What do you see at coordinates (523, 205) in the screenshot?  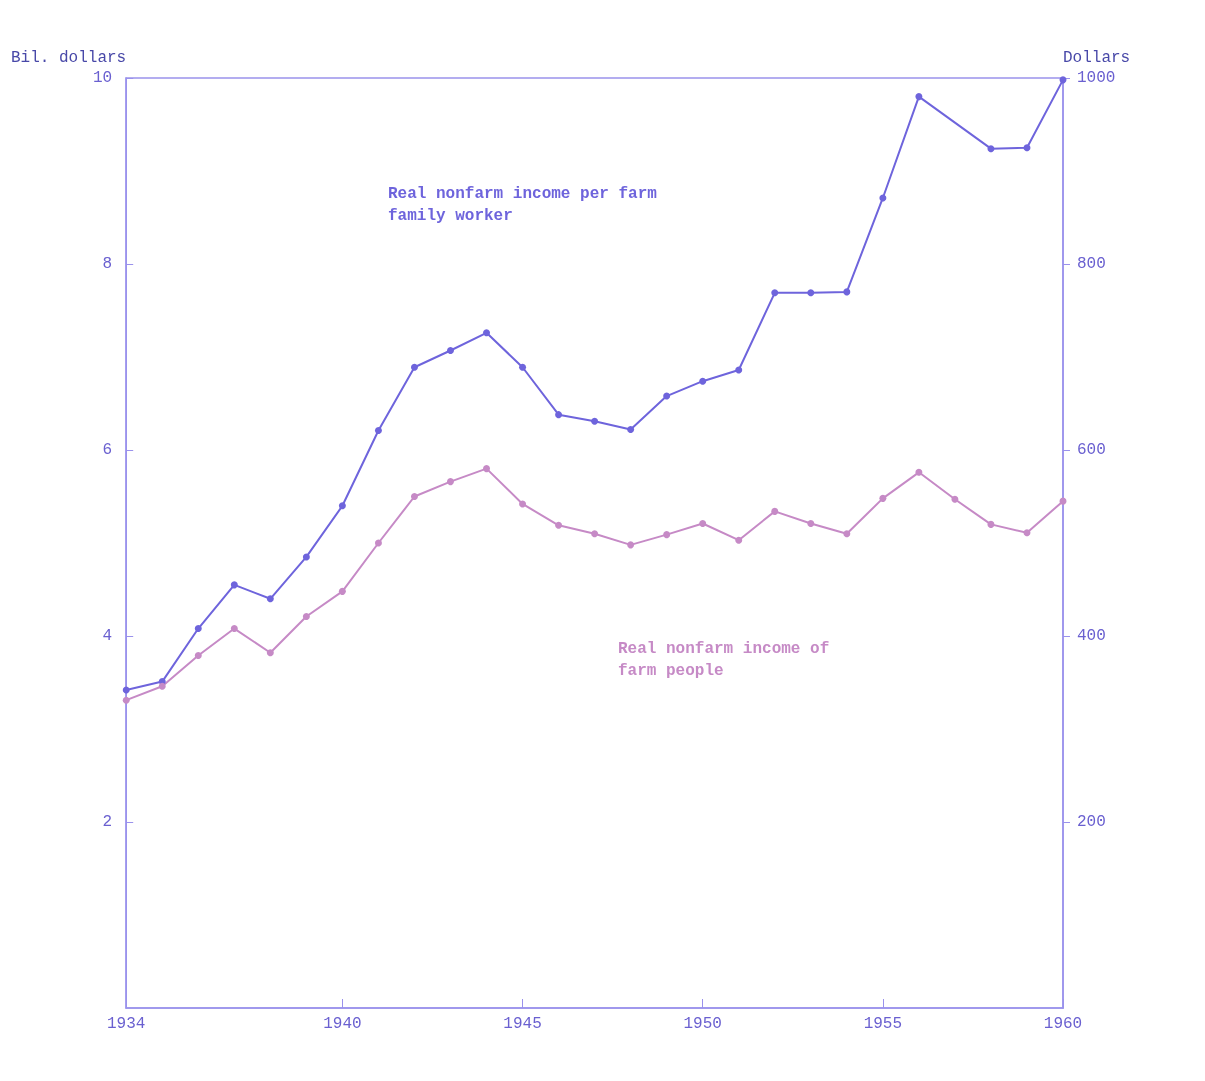 I see `annotation: Real nonfarm income per farm family worker` at bounding box center [523, 205].